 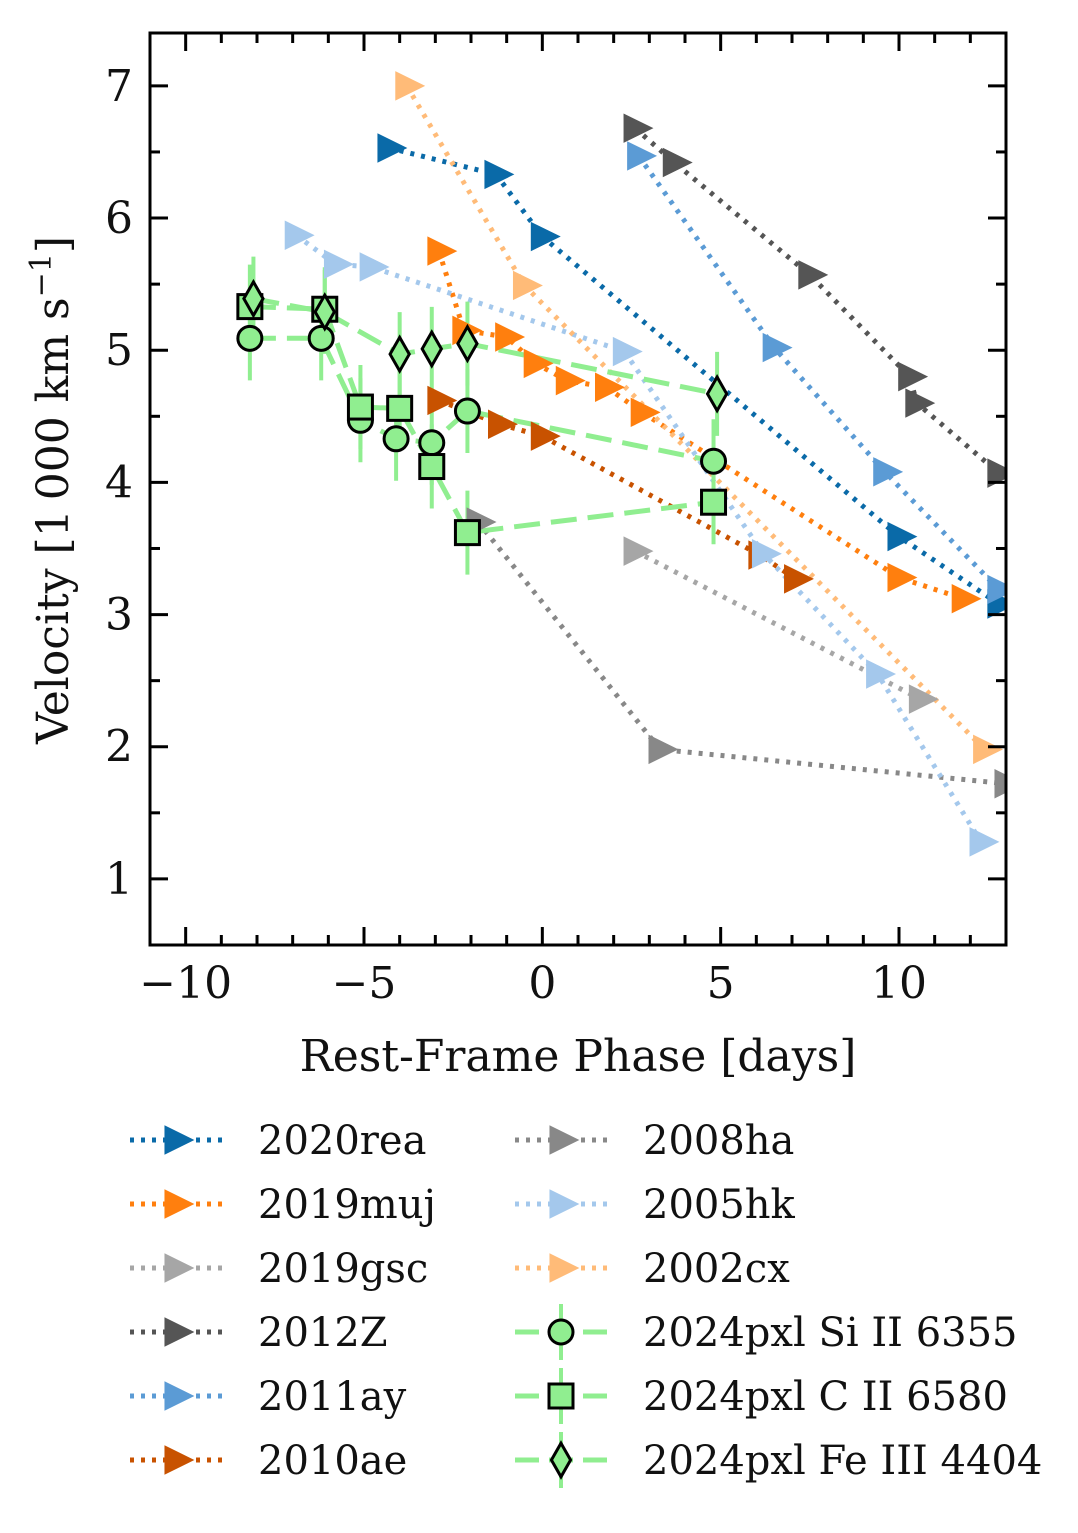 What do you see at coordinates (347, 1205) in the screenshot?
I see `legend-label-2019muj: 2019muj` at bounding box center [347, 1205].